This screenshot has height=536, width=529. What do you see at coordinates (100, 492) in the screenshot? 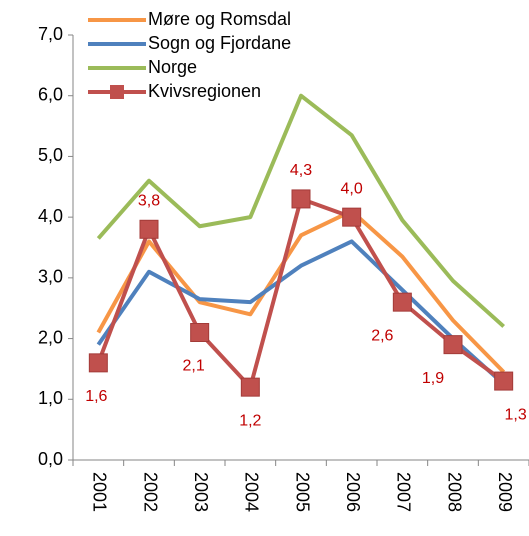
I see `x-tick-label: 2001` at bounding box center [100, 492].